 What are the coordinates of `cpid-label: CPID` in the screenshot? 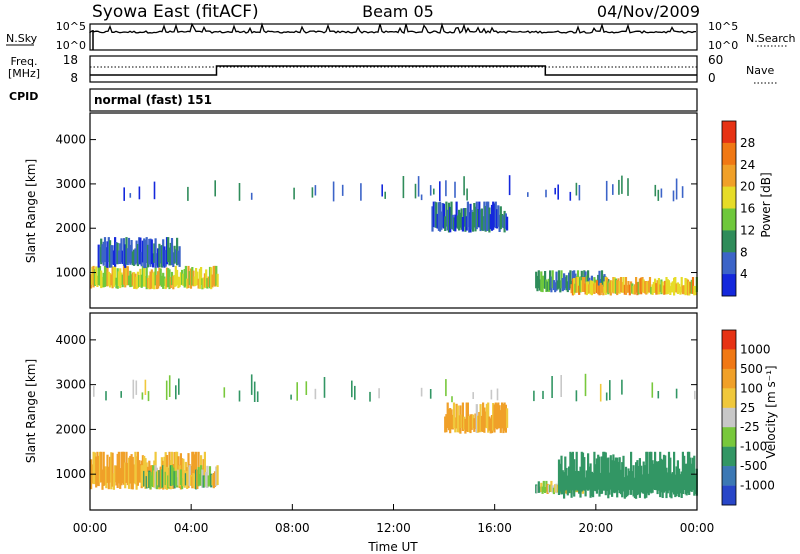 It's located at (23, 96).